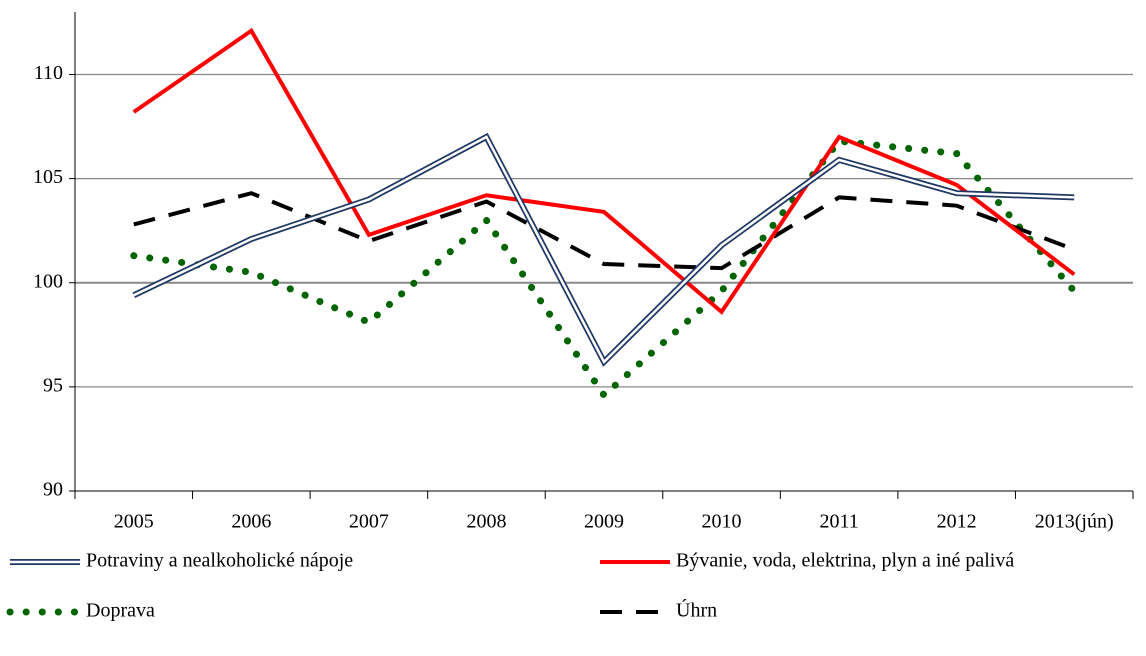 The image size is (1146, 656). Describe the element at coordinates (838, 522) in the screenshot. I see `x-tick-label: 2011` at that location.